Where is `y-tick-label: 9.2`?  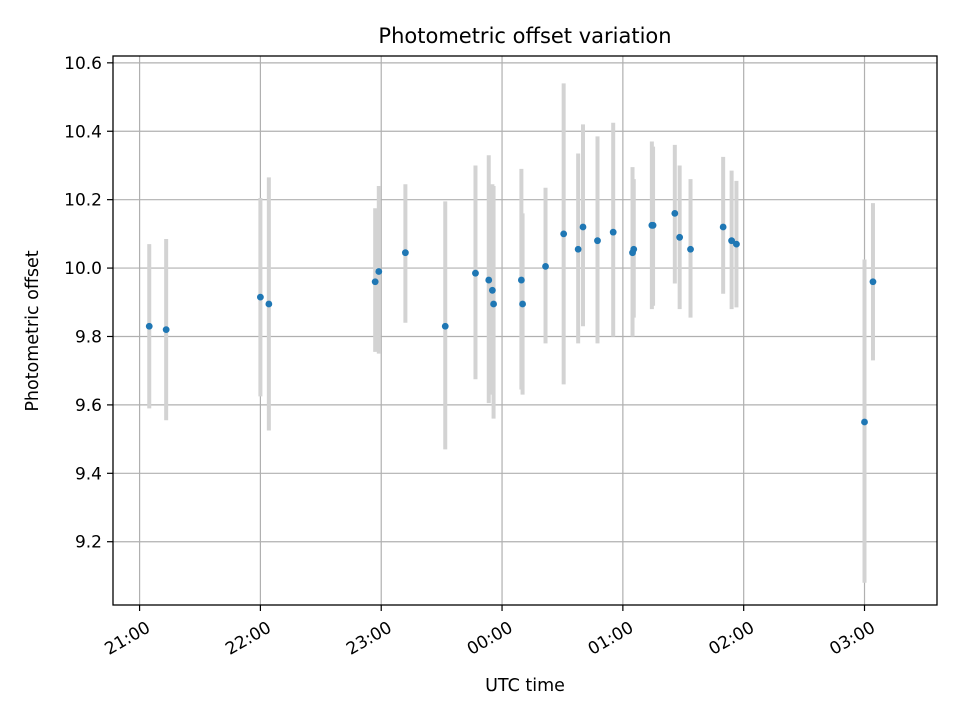
y-tick-label: 9.2 is located at coordinates (88, 543).